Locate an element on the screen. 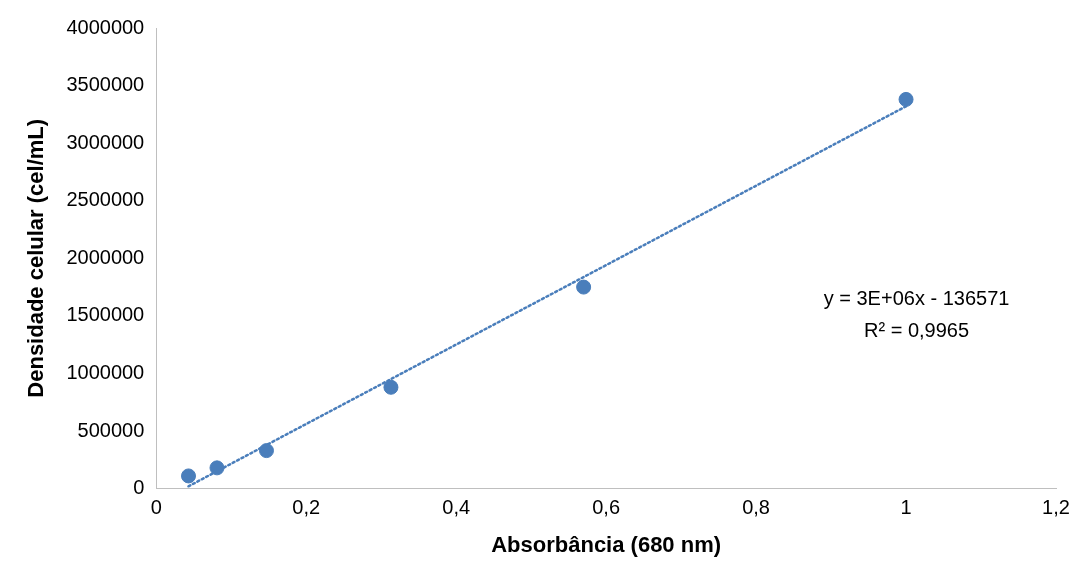 This screenshot has width=1081, height=563. x-tick-label: 0 is located at coordinates (156, 507).